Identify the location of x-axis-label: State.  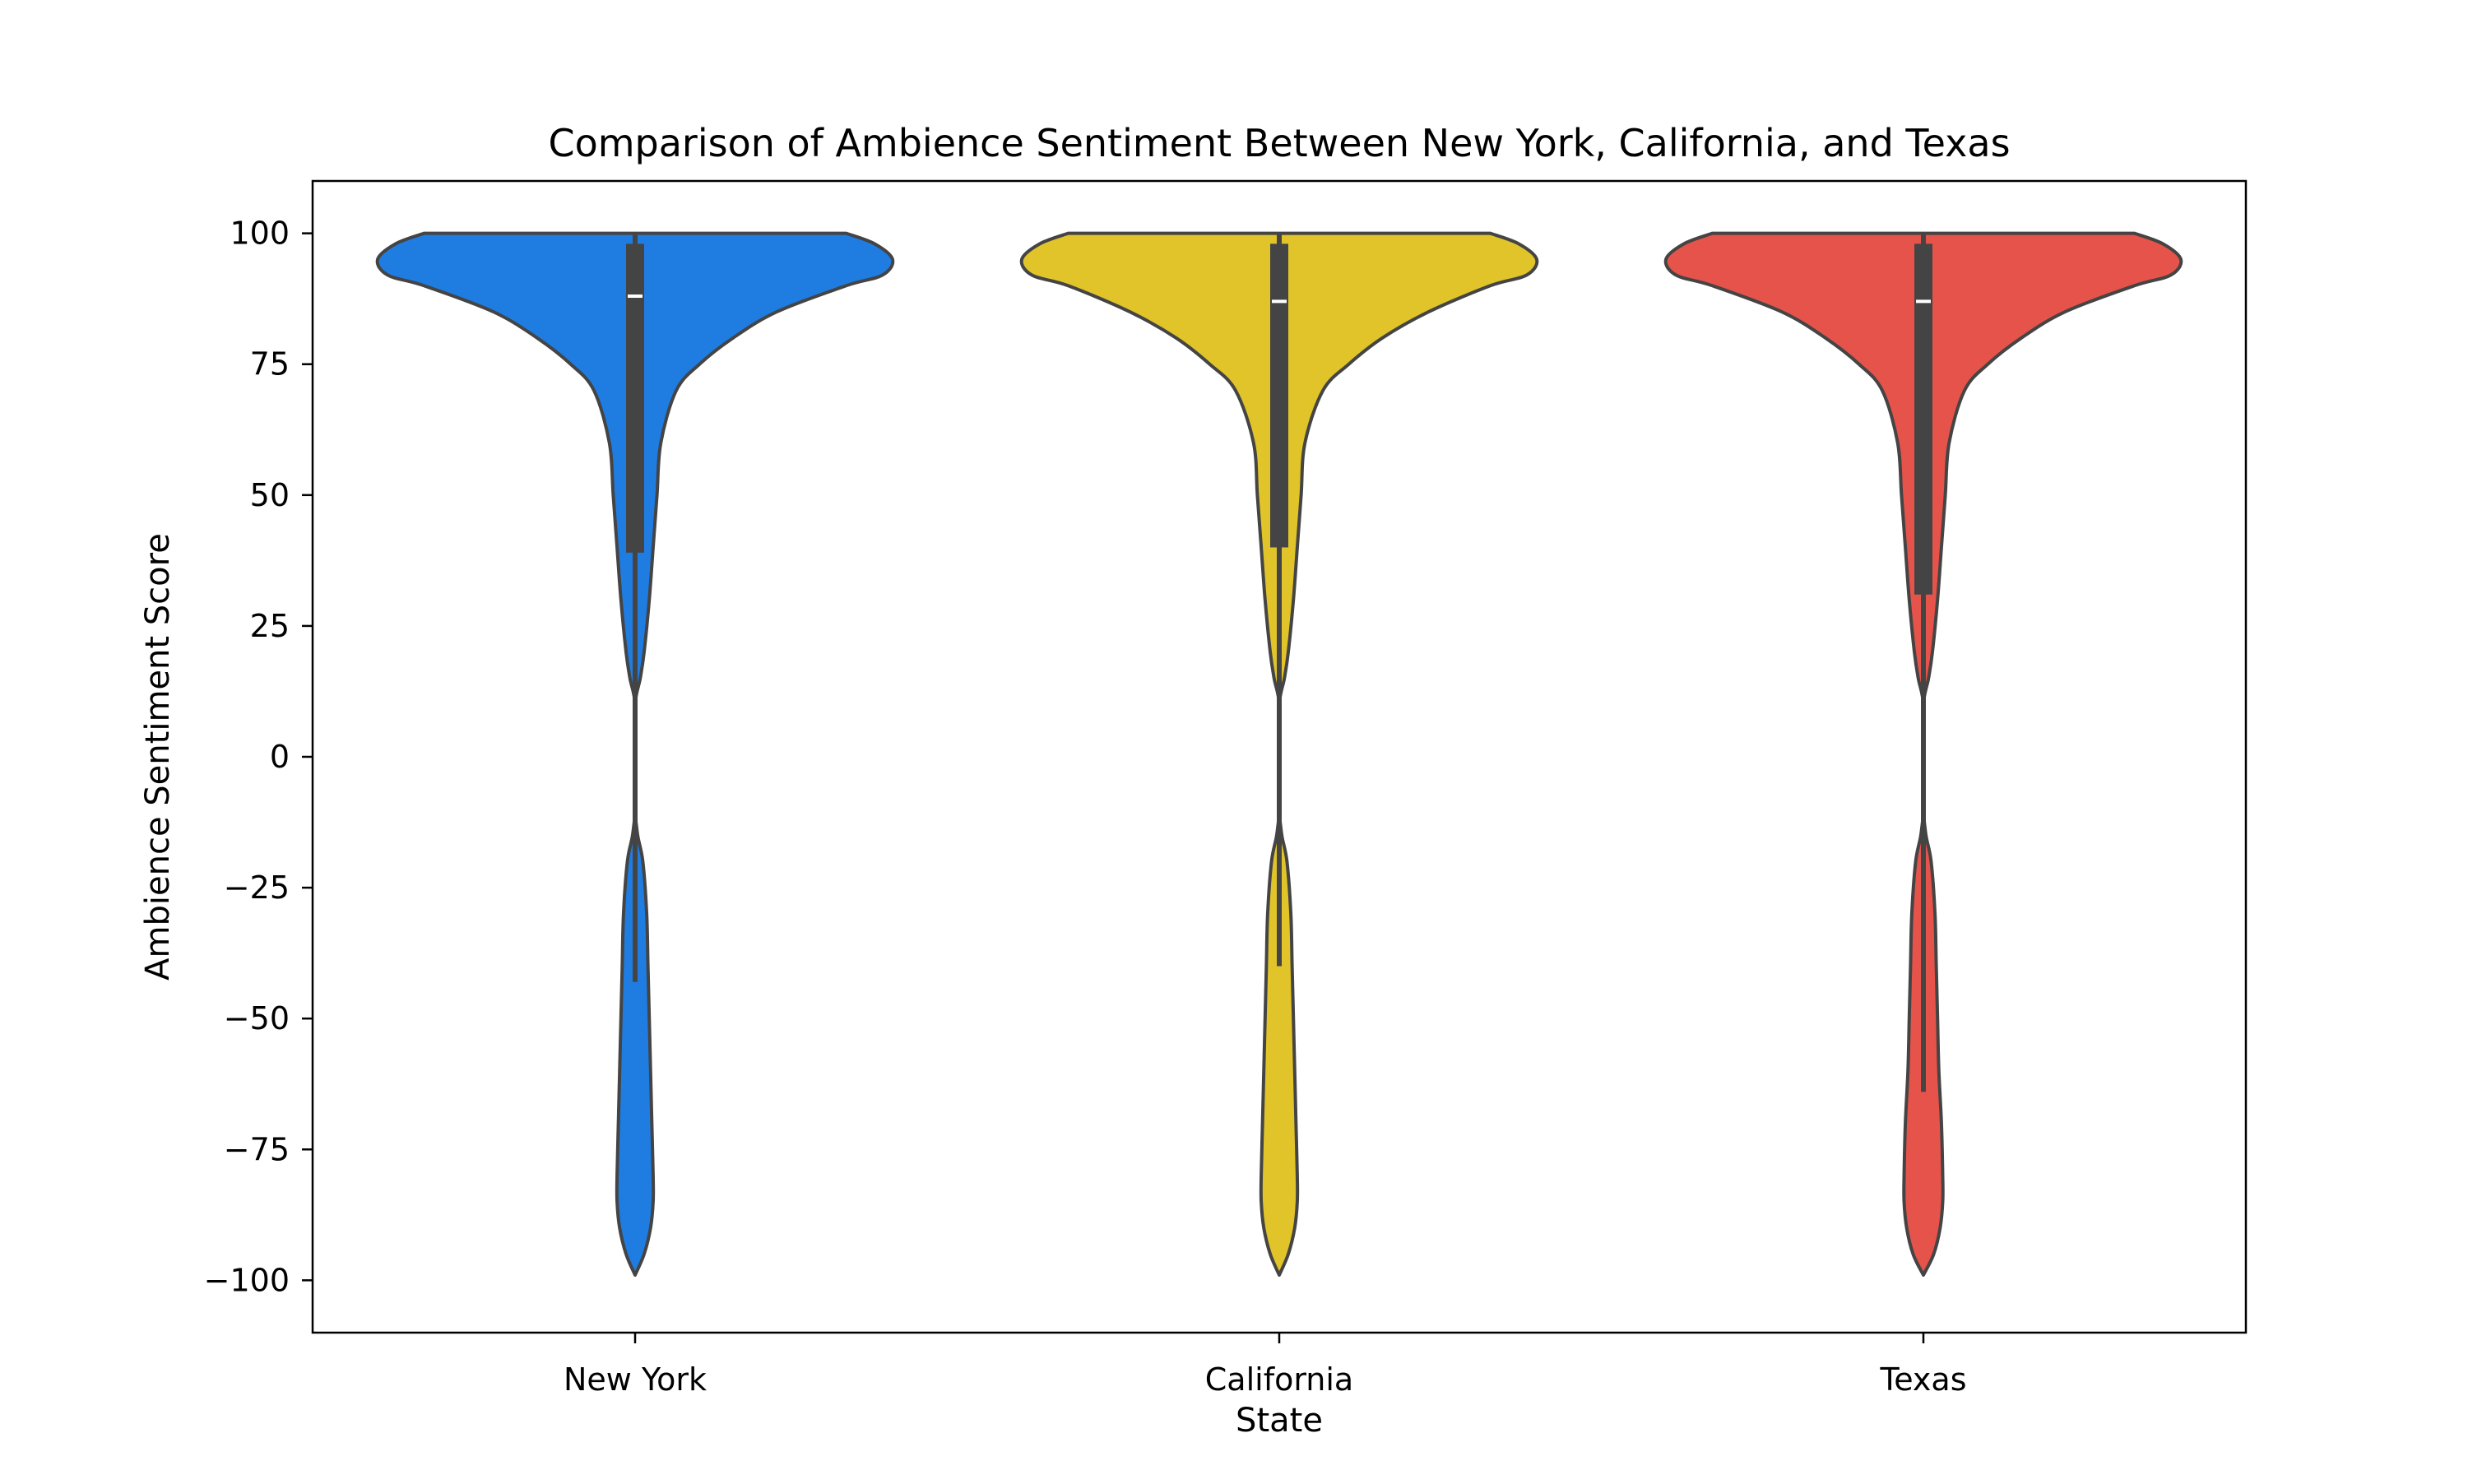
(1279, 1421).